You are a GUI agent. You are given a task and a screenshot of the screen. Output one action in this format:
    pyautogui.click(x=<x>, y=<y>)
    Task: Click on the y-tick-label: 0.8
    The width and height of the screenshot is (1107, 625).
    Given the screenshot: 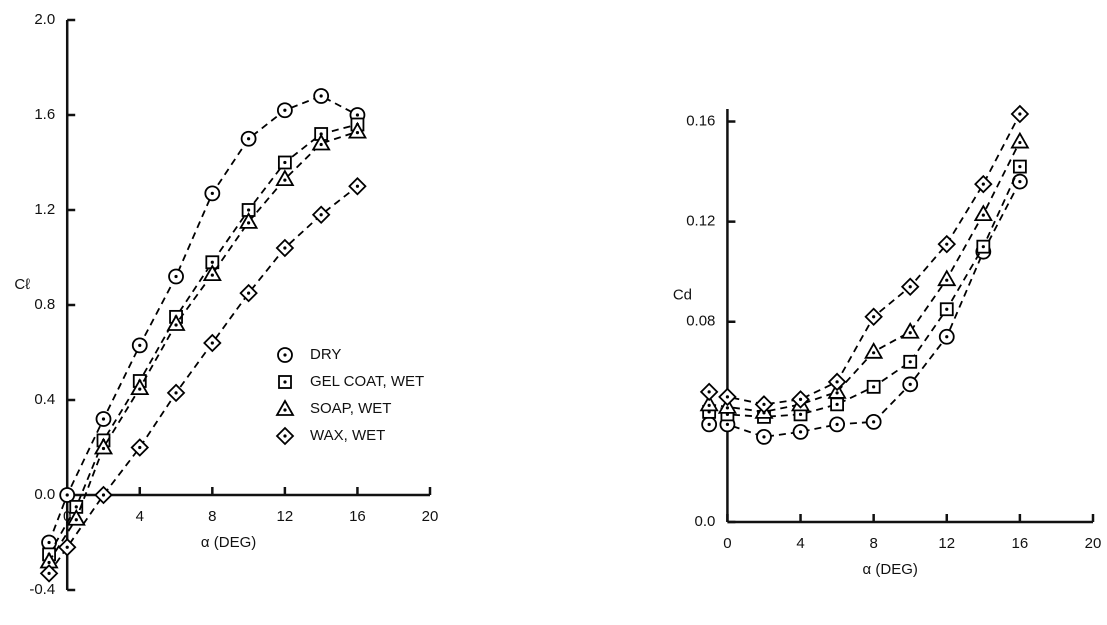 What is the action you would take?
    pyautogui.click(x=44, y=304)
    